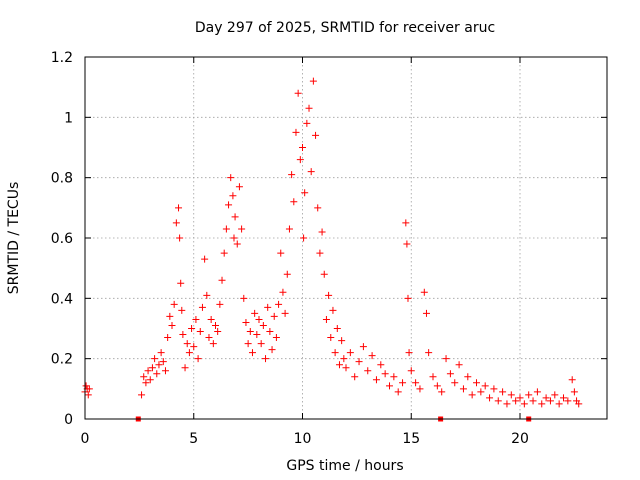  I want to click on x-tick-label: 0, so click(85, 439).